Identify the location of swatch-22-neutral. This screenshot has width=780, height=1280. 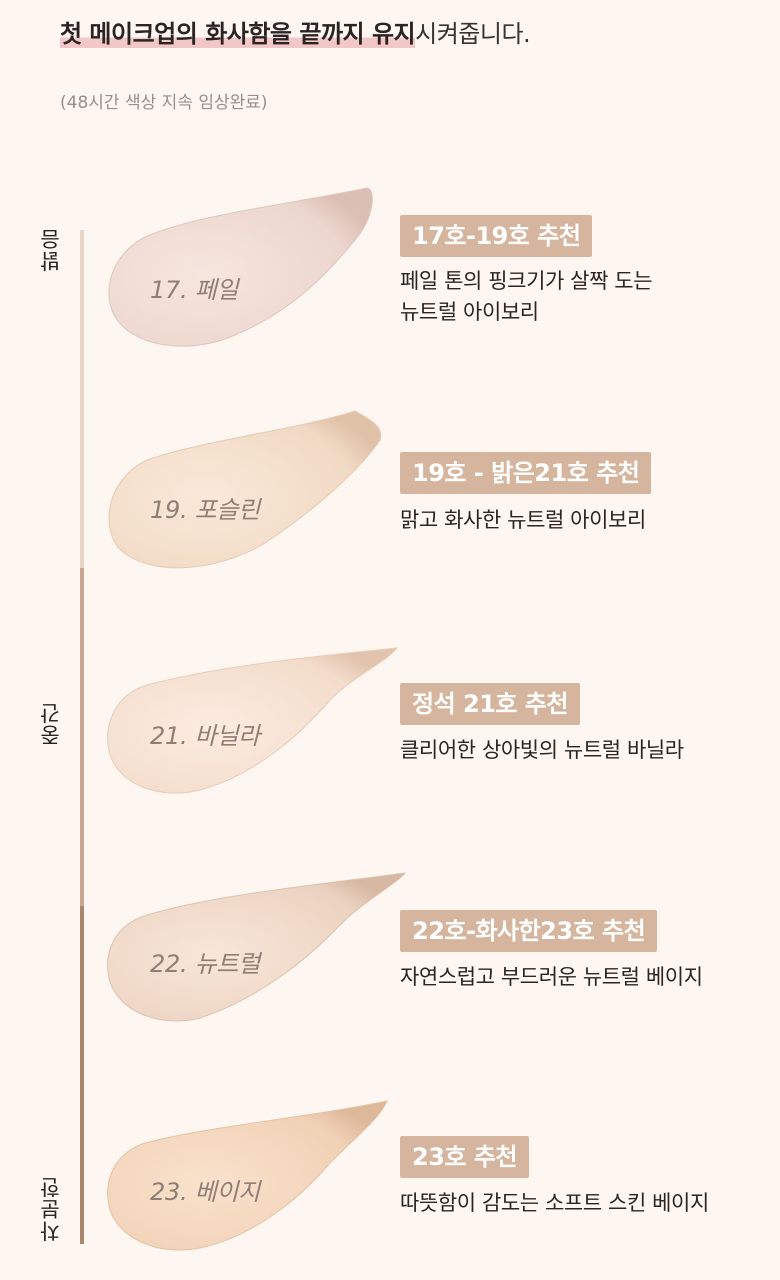
(257, 947).